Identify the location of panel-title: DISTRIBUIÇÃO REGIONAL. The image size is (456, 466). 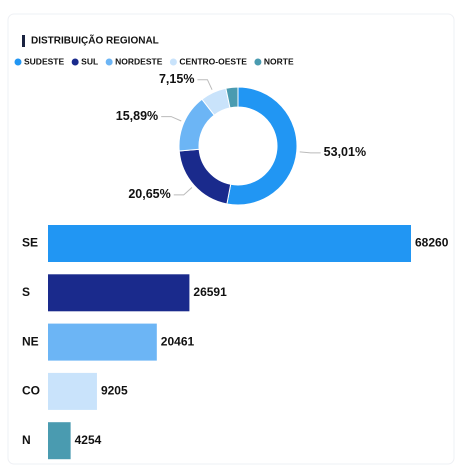
(95, 40).